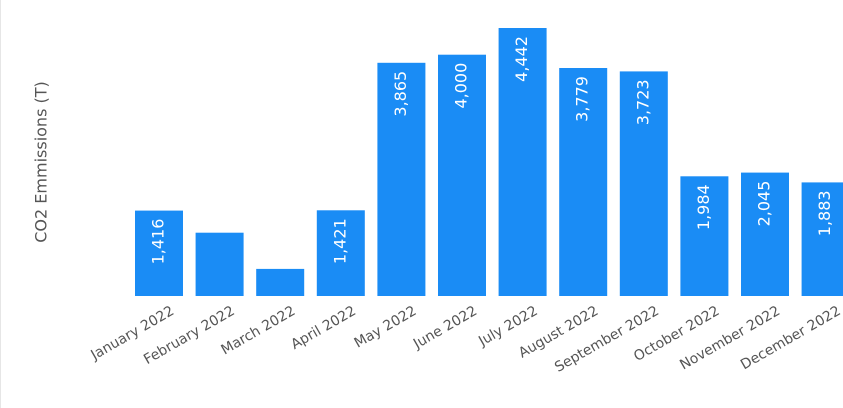  I want to click on bar-value-label-1: 1,416, so click(158, 242).